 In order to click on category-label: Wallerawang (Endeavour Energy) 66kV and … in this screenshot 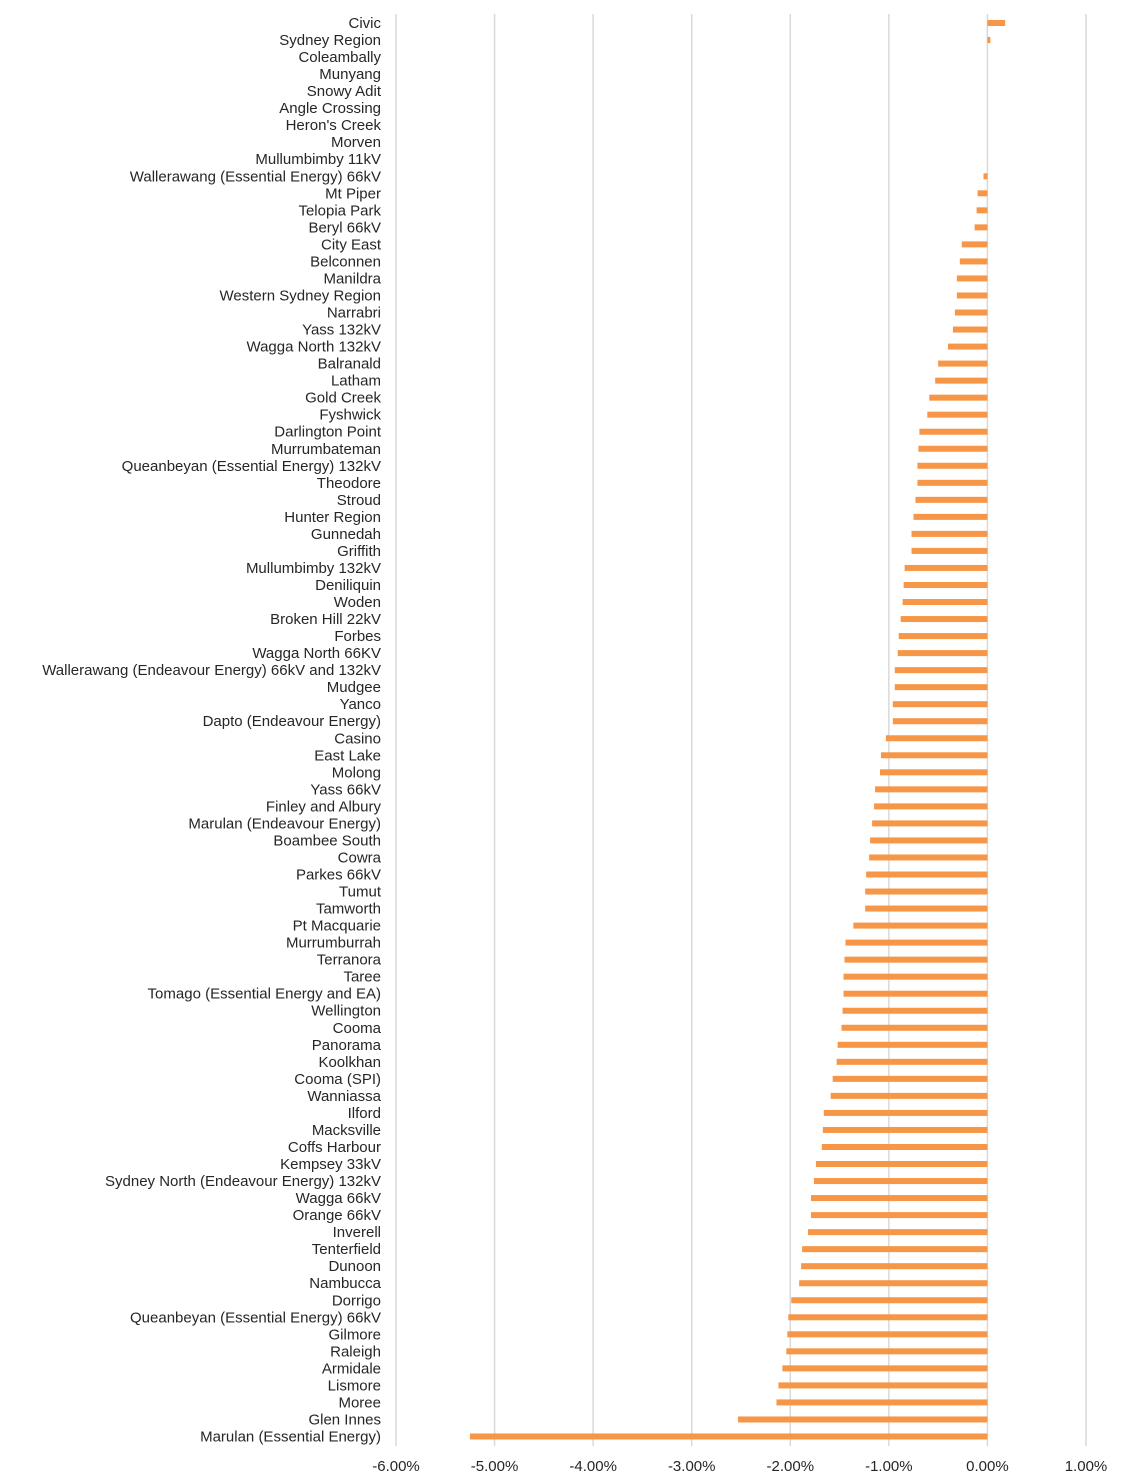, I will do `click(211, 670)`.